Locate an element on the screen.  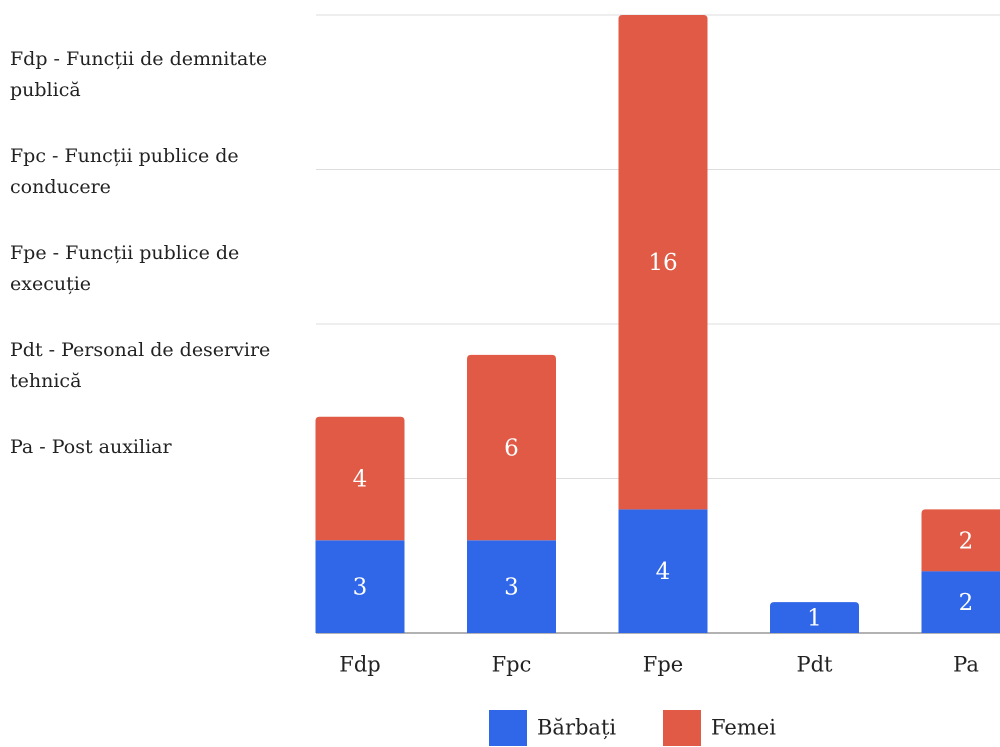
data-label: 16 is located at coordinates (662, 263).